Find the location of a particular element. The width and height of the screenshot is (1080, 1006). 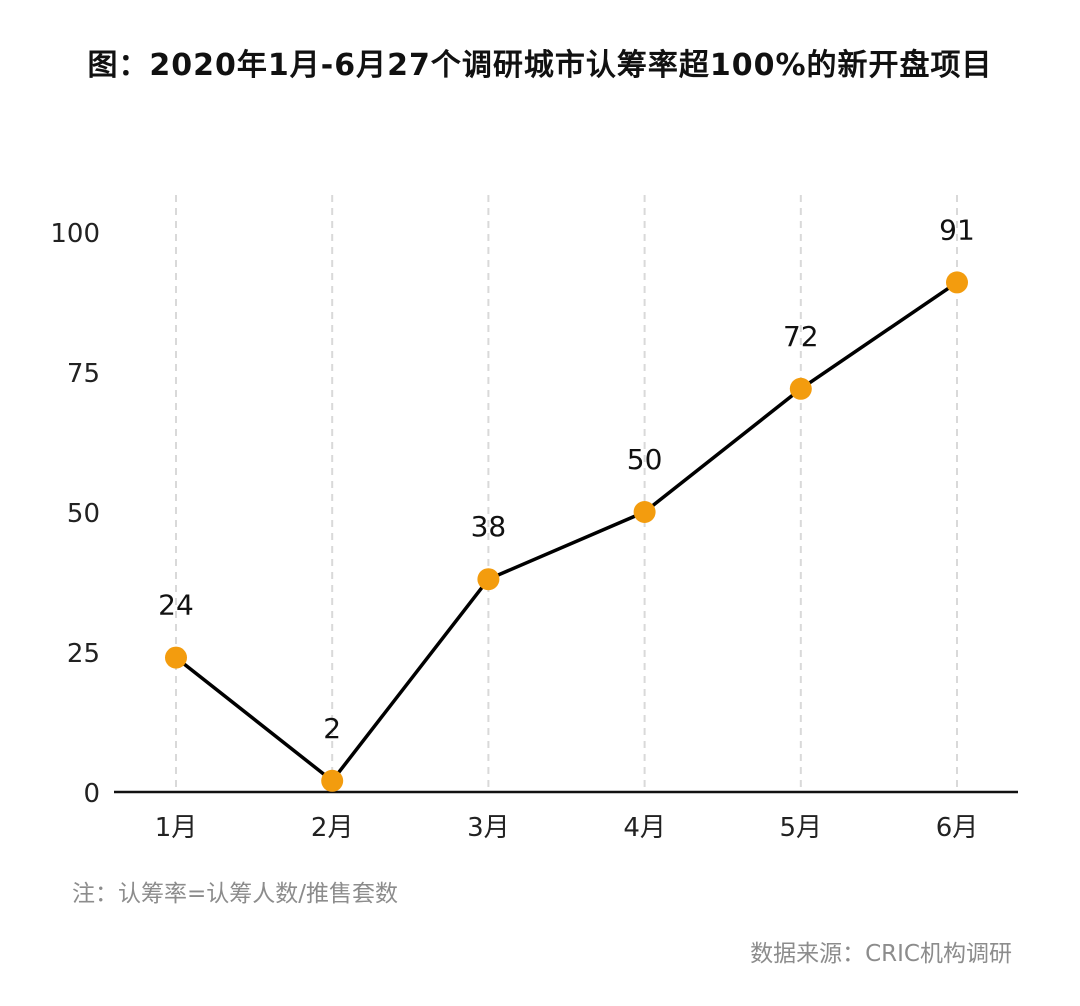

data-label: 50 is located at coordinates (645, 459).